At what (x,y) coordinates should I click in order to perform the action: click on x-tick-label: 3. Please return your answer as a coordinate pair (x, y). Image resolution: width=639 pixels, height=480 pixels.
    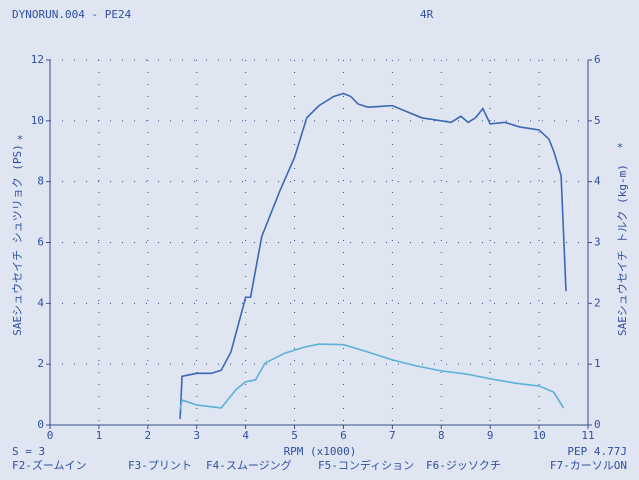
    Looking at the image, I should click on (196, 435).